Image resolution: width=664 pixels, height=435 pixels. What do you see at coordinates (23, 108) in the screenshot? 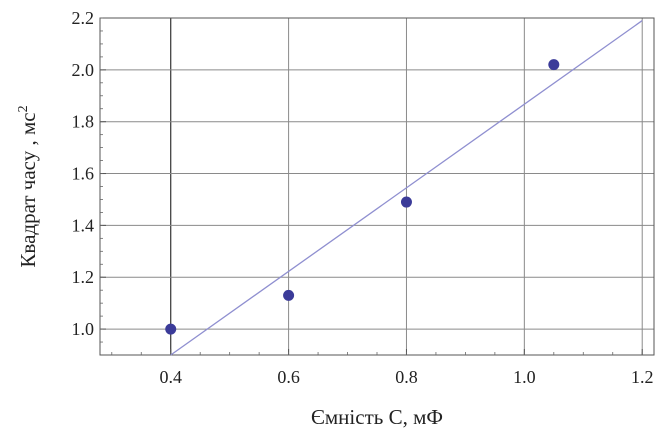
I see `y-axis-title-superscript: 2` at bounding box center [23, 108].